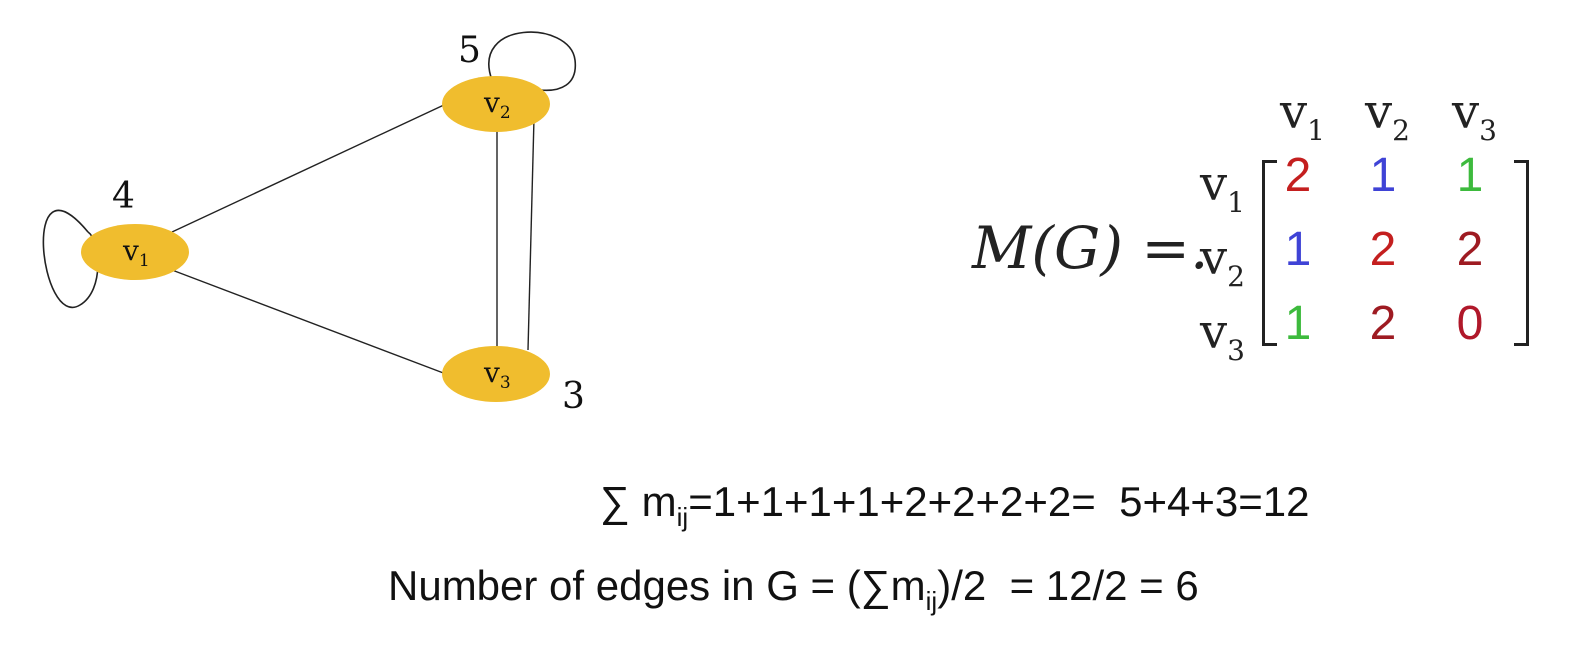 This screenshot has width=1588, height=648. I want to click on matrix-row-header-2: v2, so click(1222, 261).